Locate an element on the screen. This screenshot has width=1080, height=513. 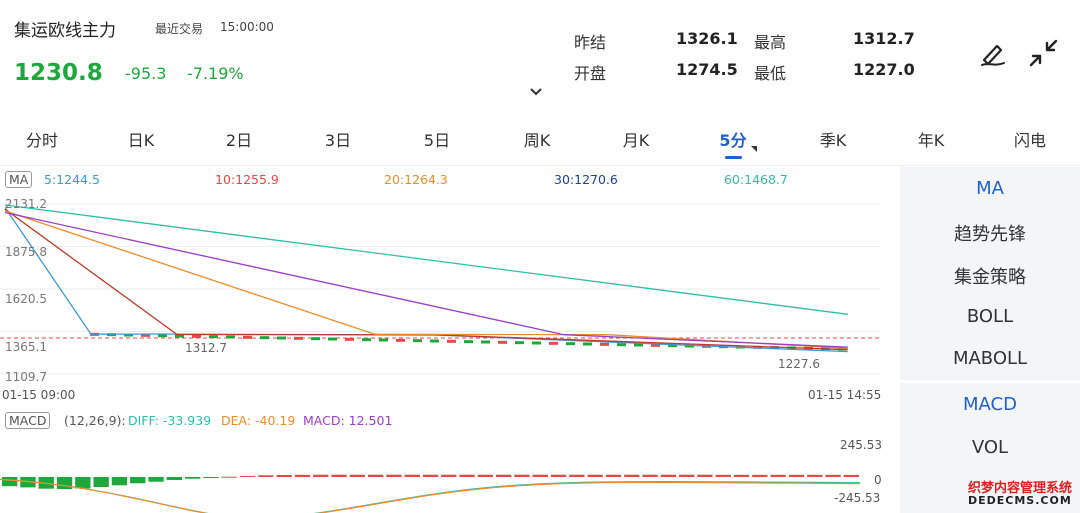
macd-tag: MACD is located at coordinates (28, 420).